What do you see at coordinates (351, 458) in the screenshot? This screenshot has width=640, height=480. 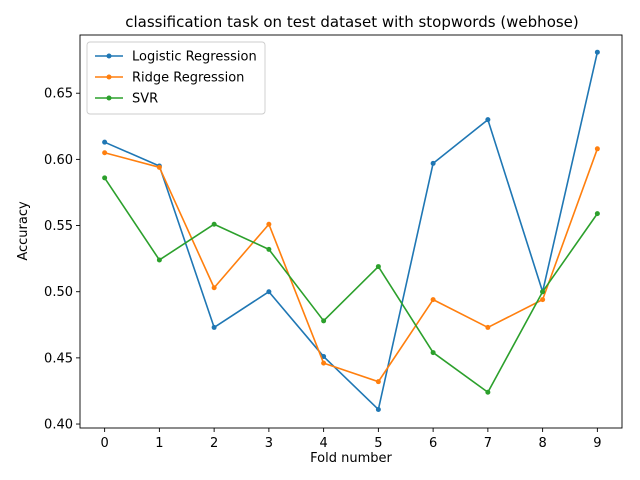 I see `x-axis-label: Fold number` at bounding box center [351, 458].